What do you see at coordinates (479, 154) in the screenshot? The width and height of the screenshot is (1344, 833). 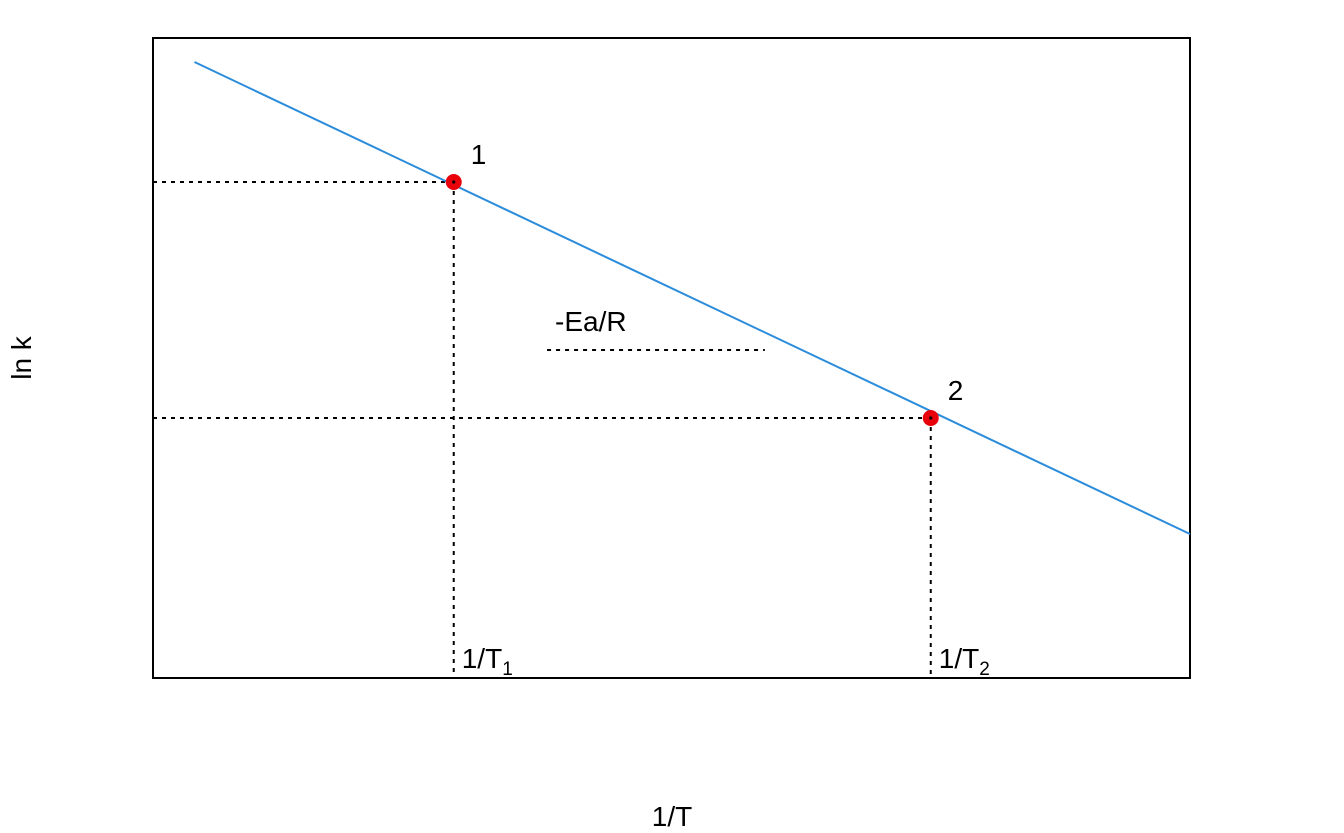 I see `point-label-1: 1` at bounding box center [479, 154].